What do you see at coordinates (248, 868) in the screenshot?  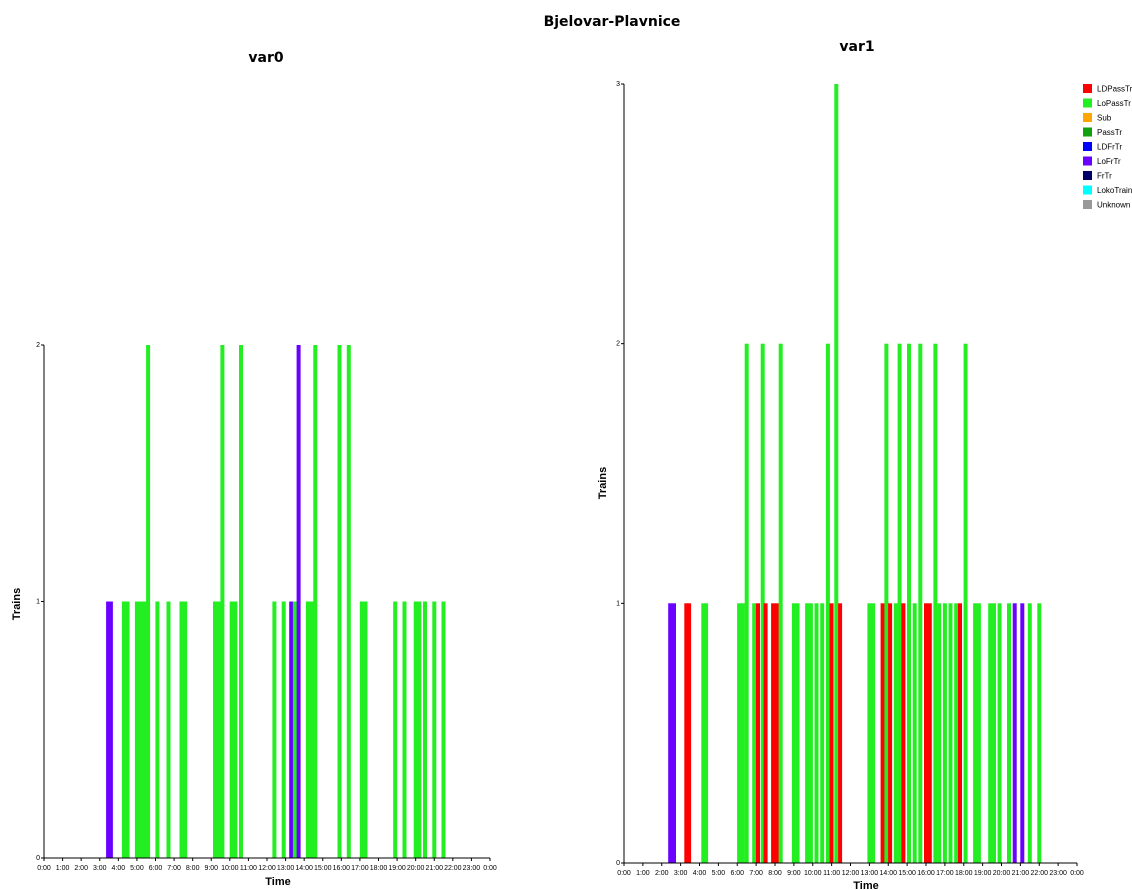 I see `chart-var0-xtick-11: 11:00` at bounding box center [248, 868].